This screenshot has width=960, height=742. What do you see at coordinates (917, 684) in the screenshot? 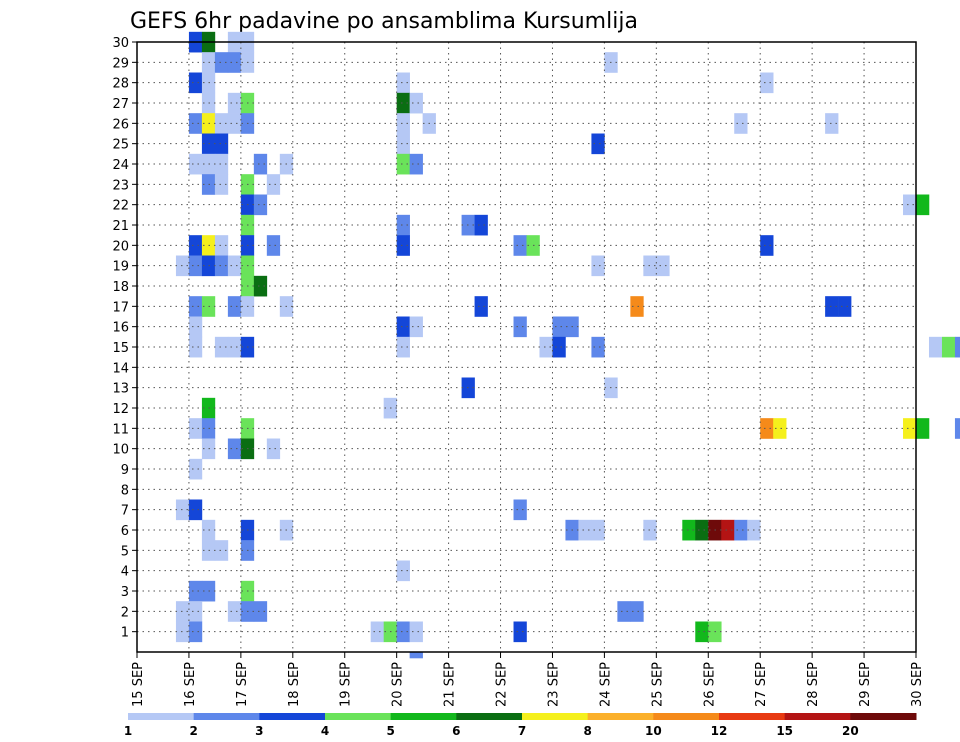
I see `x-tick-label: 30 SEP` at bounding box center [917, 684].